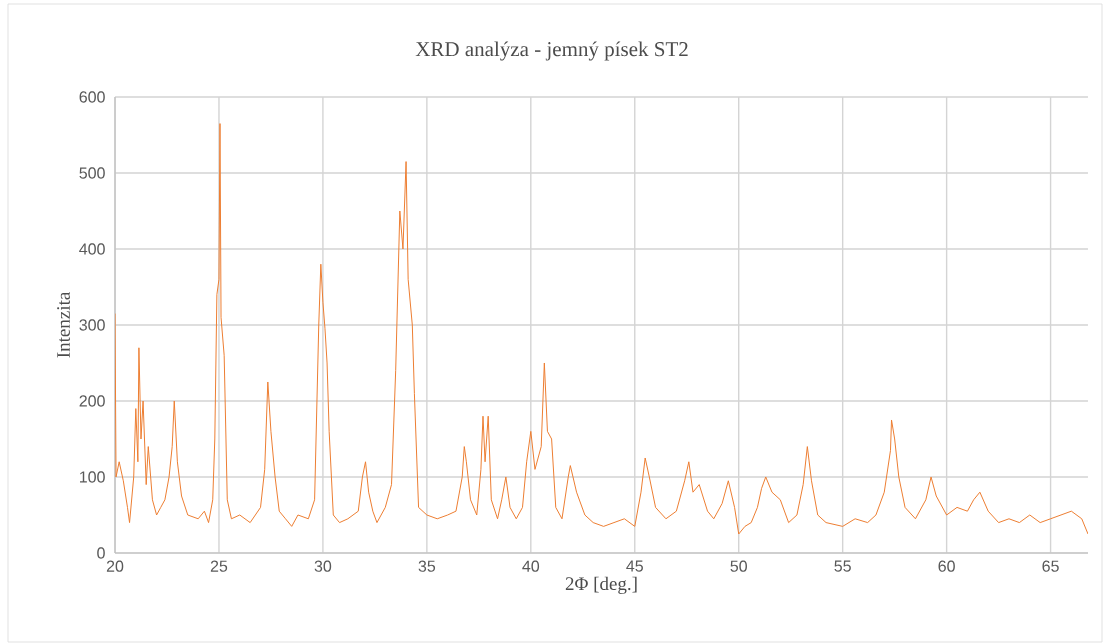 This screenshot has height=644, width=1104. I want to click on y-tick-label: 100, so click(92, 477).